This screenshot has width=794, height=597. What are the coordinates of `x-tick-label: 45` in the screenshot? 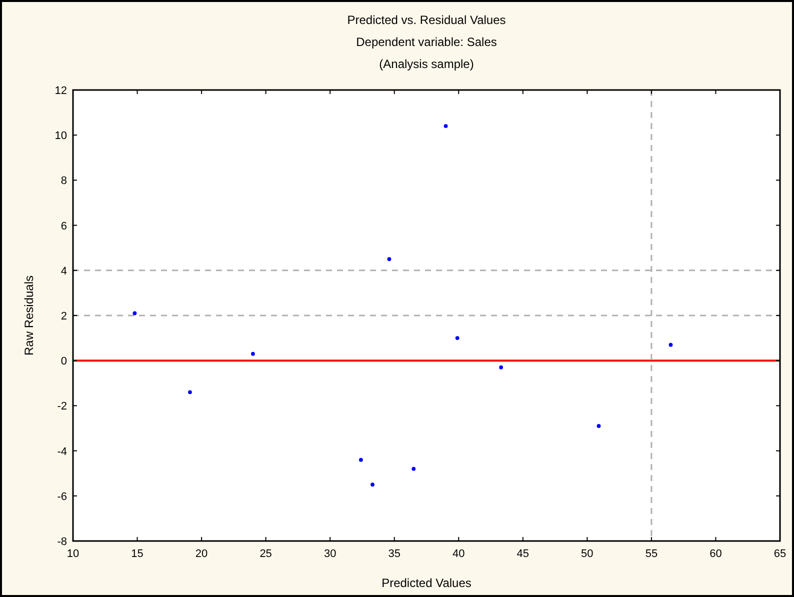 It's located at (523, 554).